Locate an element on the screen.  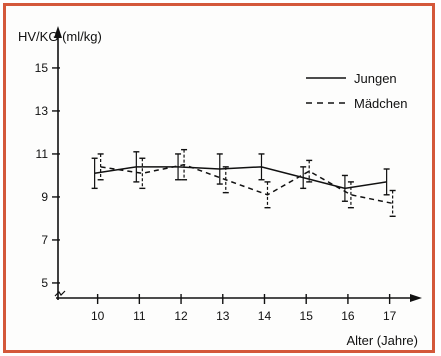
y-tick-label: 5 is located at coordinates (44, 283).